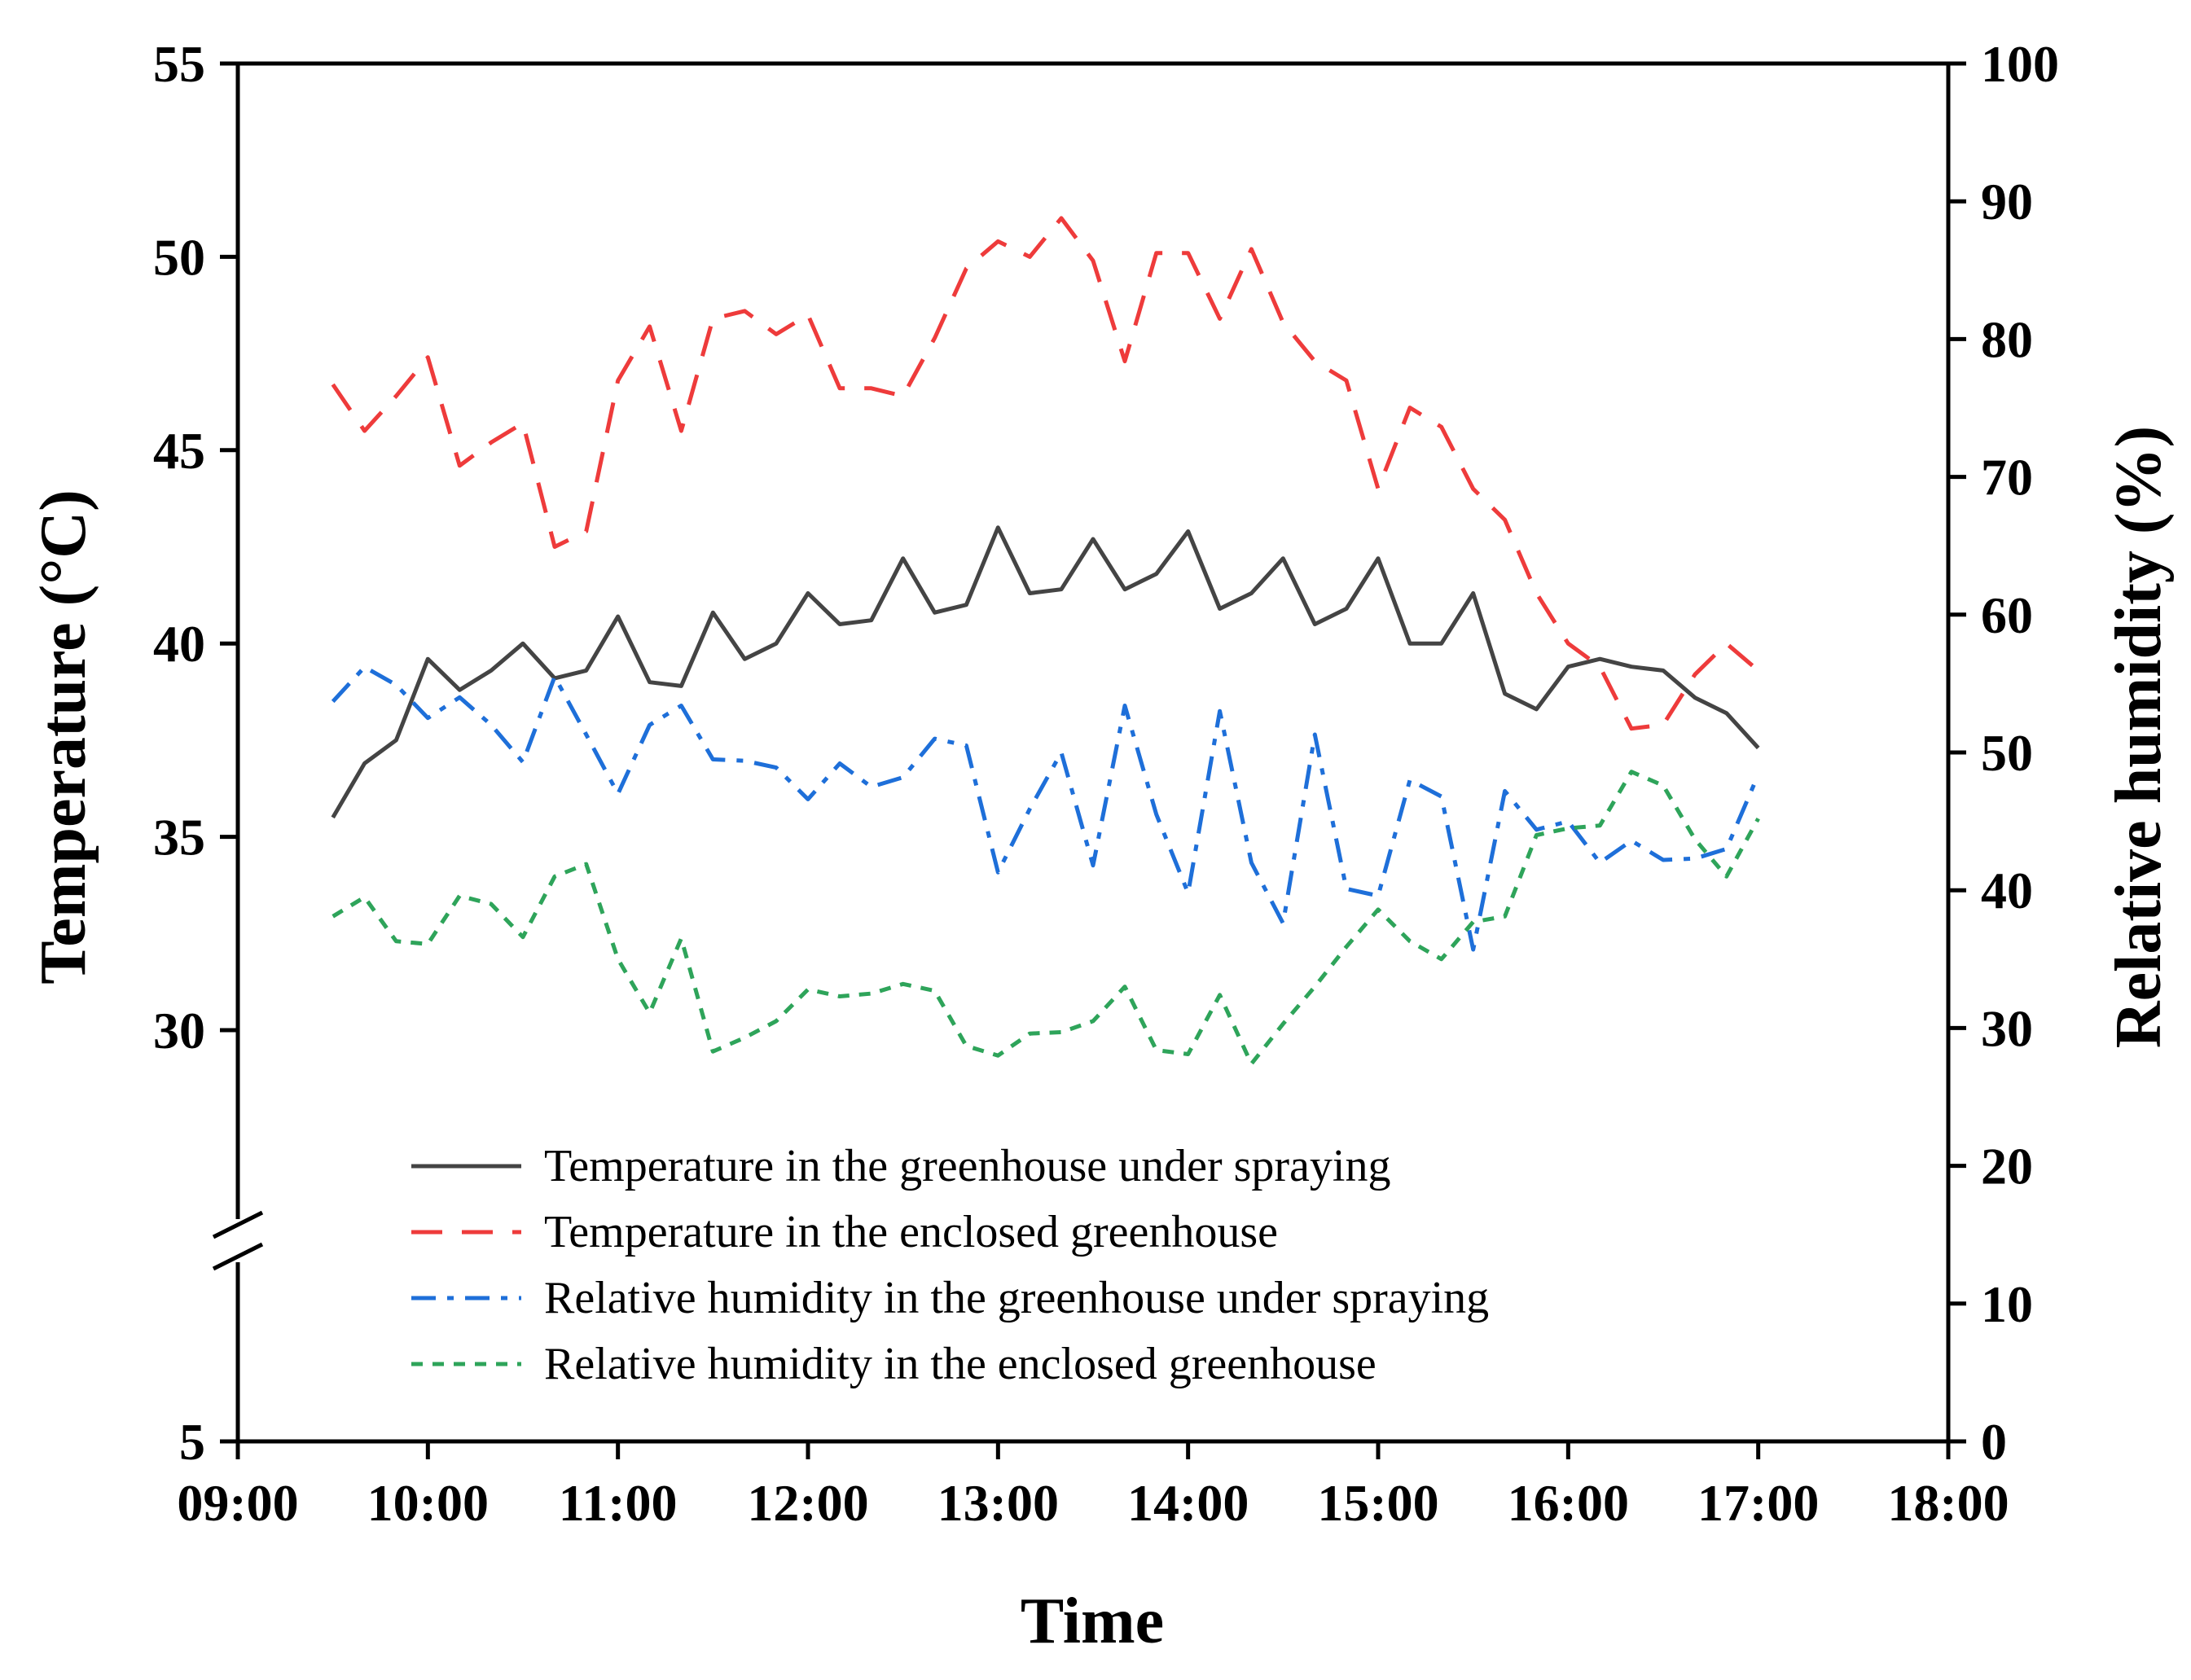 The image size is (2191, 1680). Describe the element at coordinates (1568, 1503) in the screenshot. I see `x-tick-label: 16:00` at that location.